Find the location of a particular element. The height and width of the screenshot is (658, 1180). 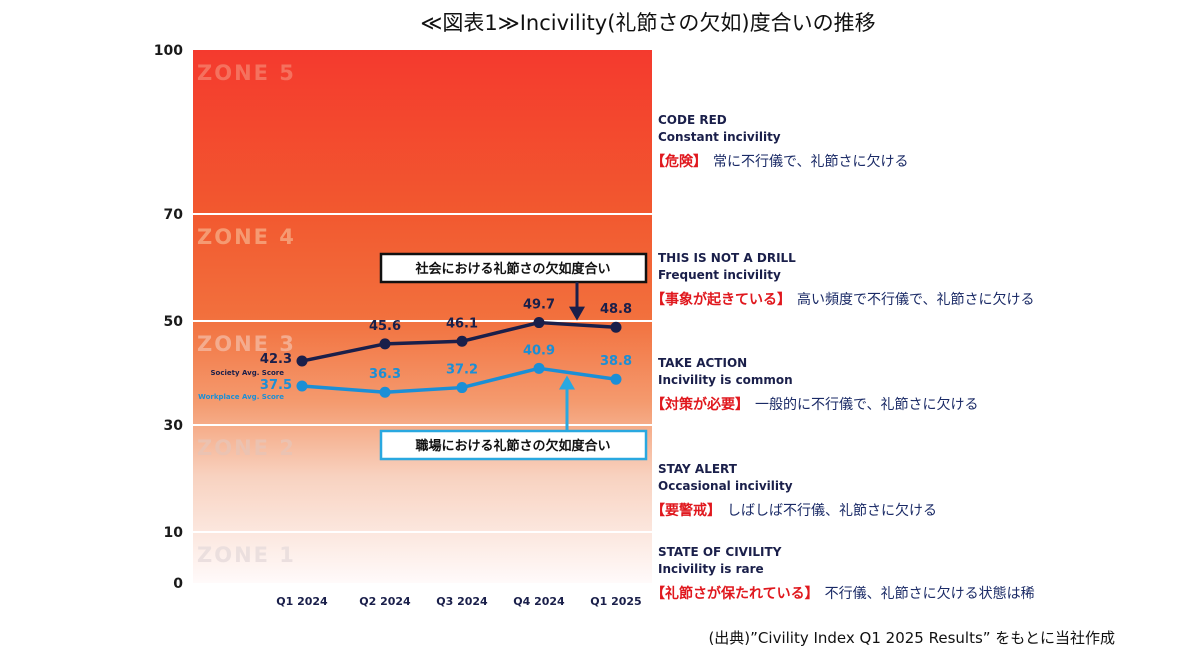

zone-jp-text: 高い頻度で不行儀で、礼節さに欠ける is located at coordinates (915, 299).